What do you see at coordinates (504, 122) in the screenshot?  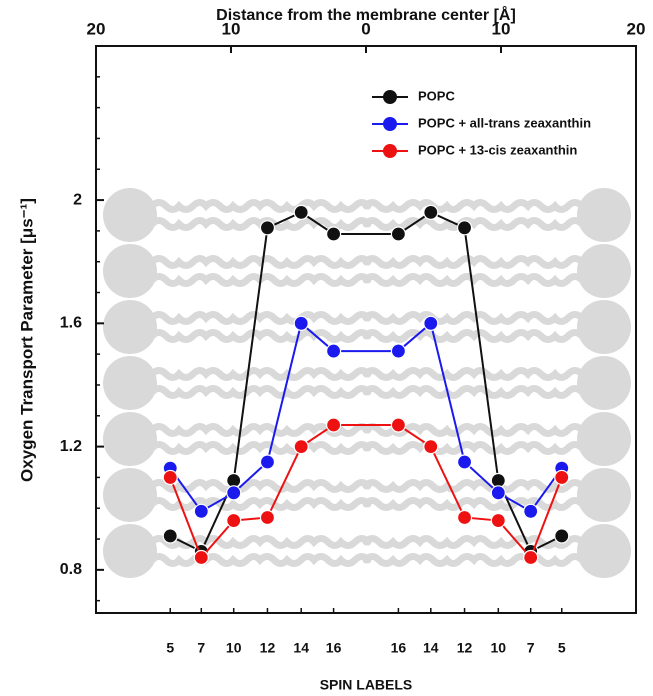 I see `legend-label: POPC + all-trans zeaxanthin` at bounding box center [504, 122].